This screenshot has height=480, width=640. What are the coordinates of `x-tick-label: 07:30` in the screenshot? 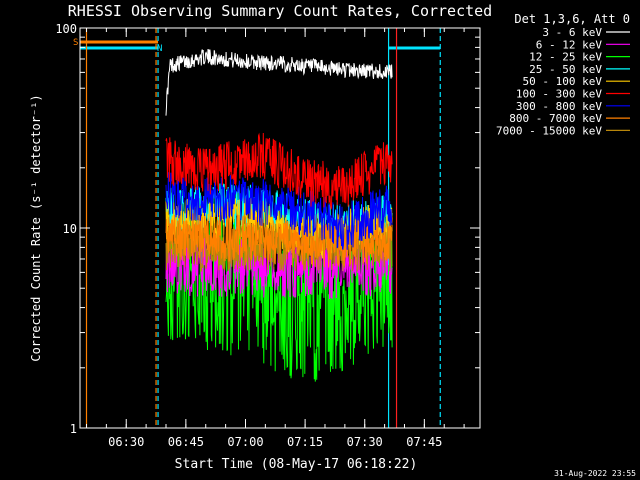 It's located at (365, 442).